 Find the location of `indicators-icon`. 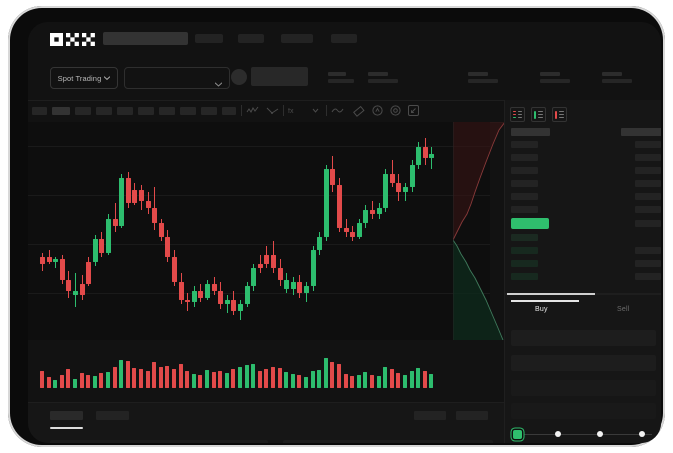

indicators-icon is located at coordinates (252, 110).